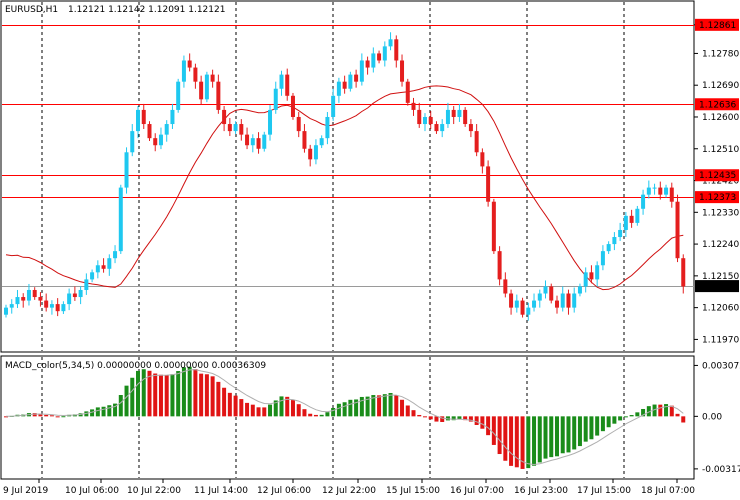 The image size is (740, 500). Describe the element at coordinates (720, 309) in the screenshot. I see `price-tick-label-9: 1.12060` at that location.